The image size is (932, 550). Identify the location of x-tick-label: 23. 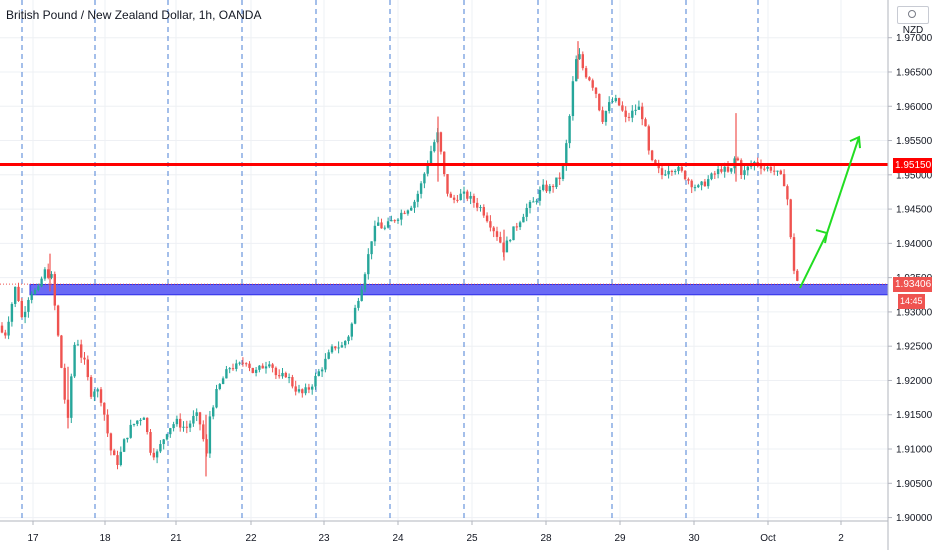
(324, 538).